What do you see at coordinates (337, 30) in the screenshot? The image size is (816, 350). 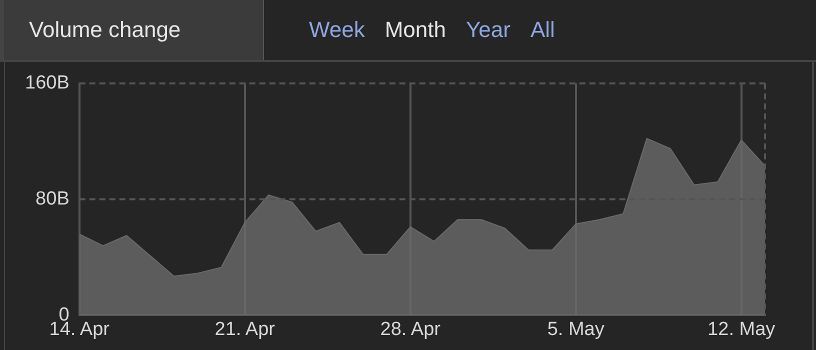 I see `text: Week` at bounding box center [337, 30].